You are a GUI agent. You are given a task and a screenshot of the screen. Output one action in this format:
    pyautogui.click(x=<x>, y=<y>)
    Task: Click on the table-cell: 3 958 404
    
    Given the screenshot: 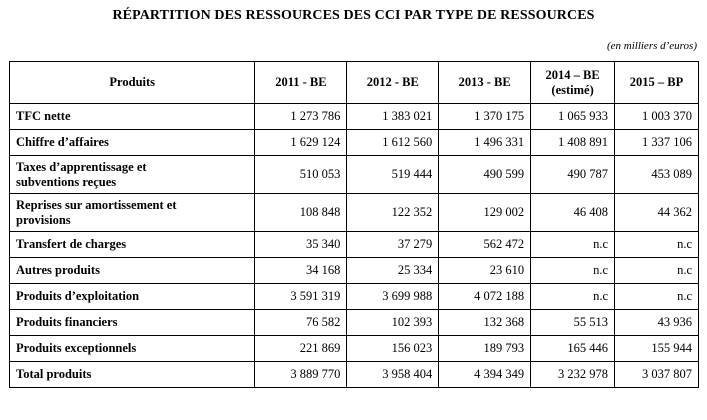 What is the action you would take?
    pyautogui.click(x=393, y=374)
    